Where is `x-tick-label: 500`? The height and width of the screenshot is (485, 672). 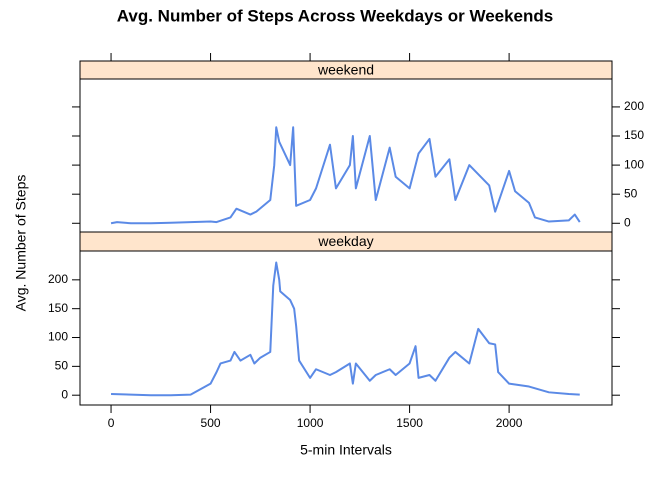 x-tick-label: 500 is located at coordinates (211, 423).